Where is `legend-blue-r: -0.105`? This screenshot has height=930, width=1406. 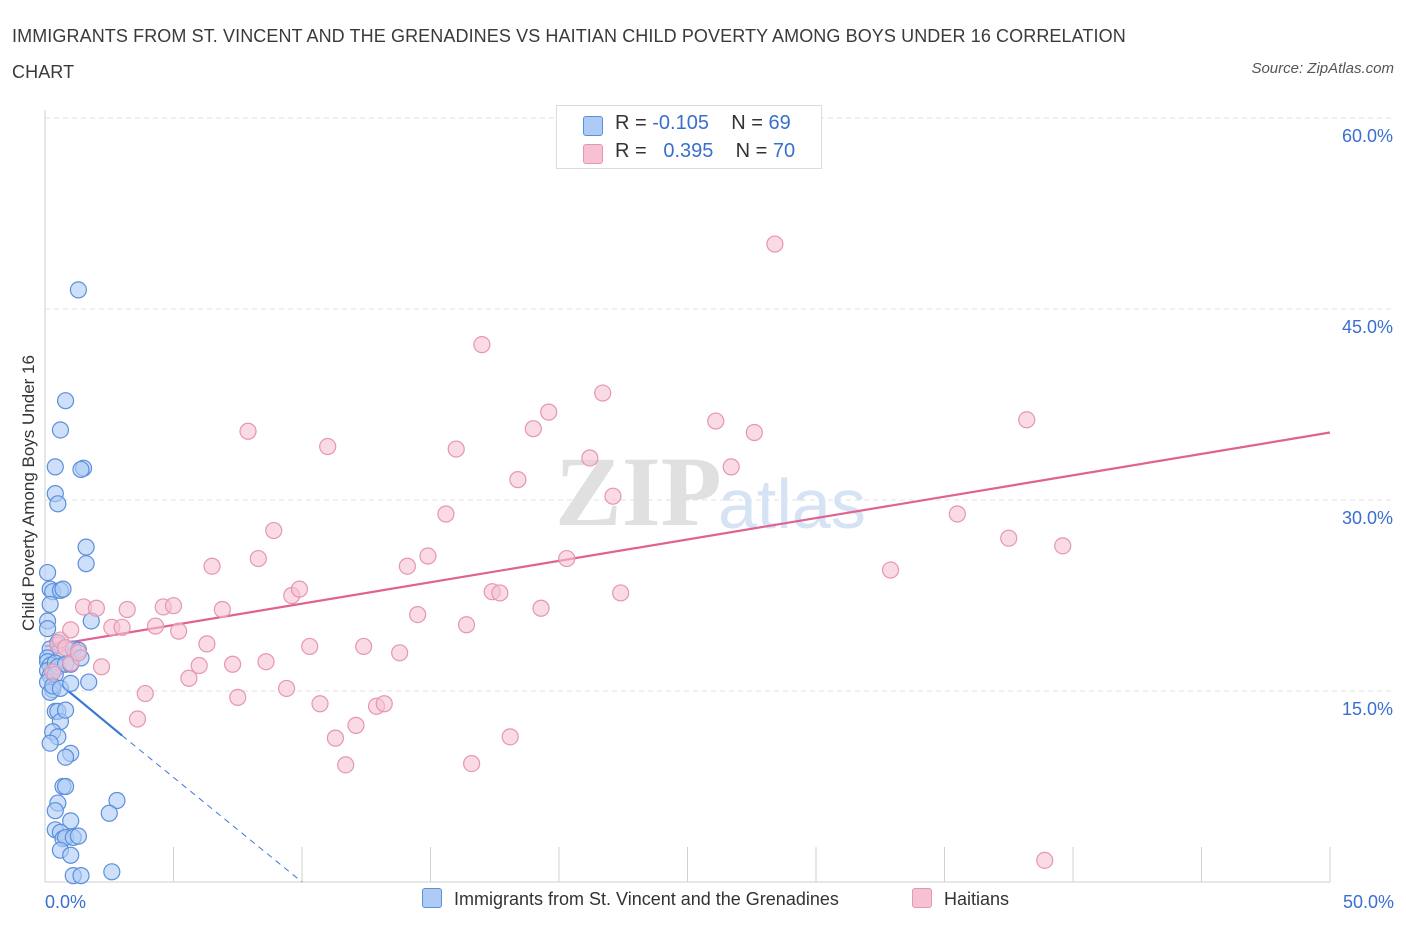 legend-blue-r: -0.105 is located at coordinates (680, 123).